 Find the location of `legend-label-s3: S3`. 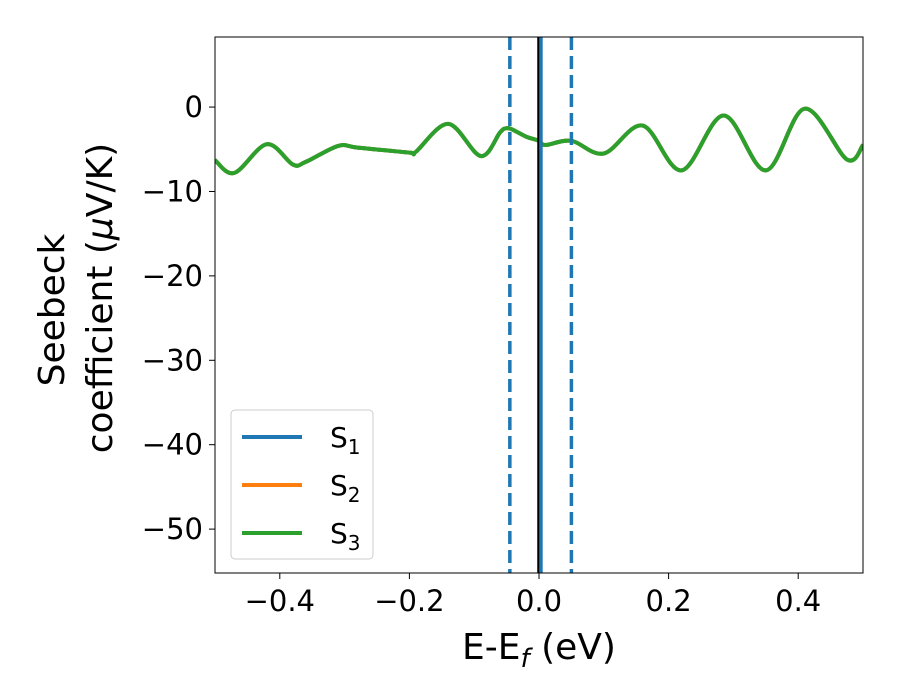

legend-label-s3: S3 is located at coordinates (345, 536).